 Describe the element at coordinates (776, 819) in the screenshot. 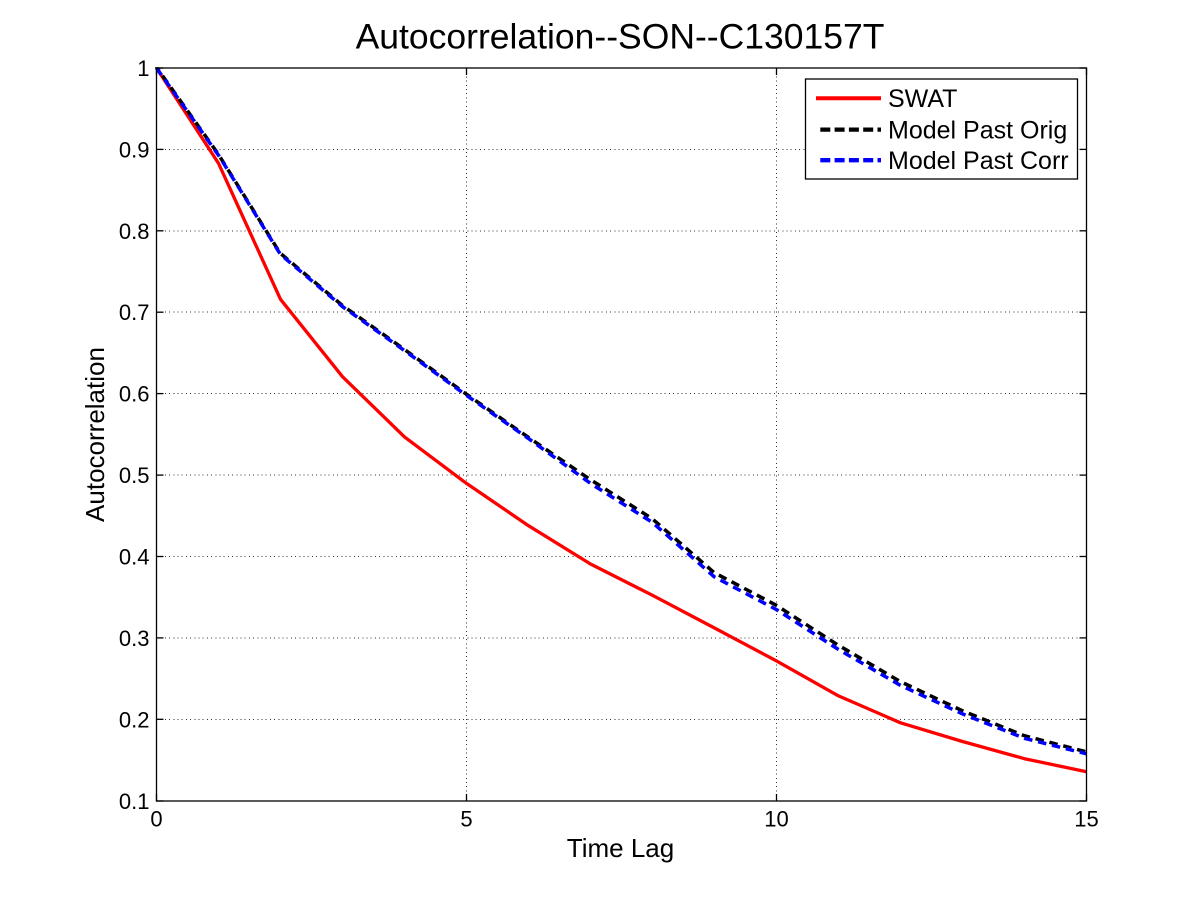

I see `svg-text: 10` at that location.